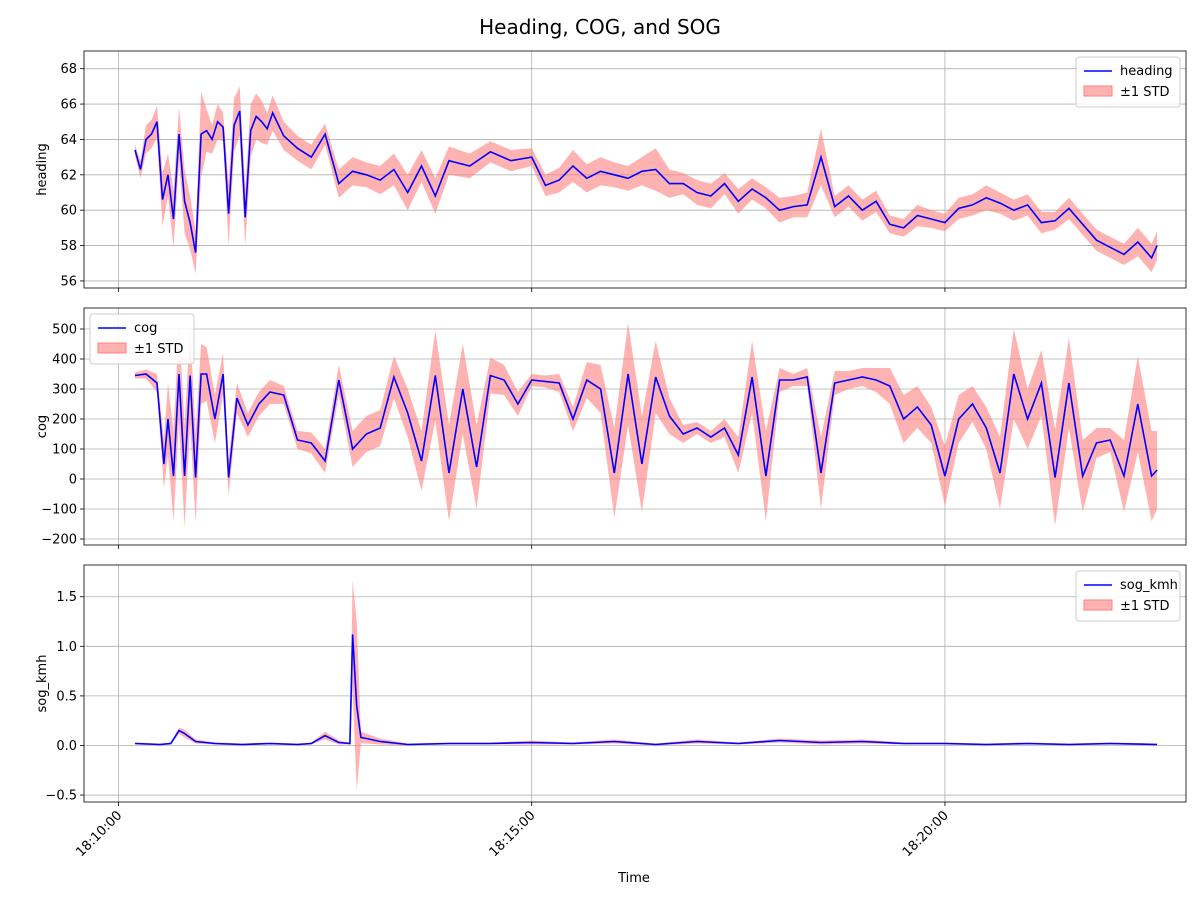  Describe the element at coordinates (68, 105) in the screenshot. I see `y-tick-label: 66` at that location.